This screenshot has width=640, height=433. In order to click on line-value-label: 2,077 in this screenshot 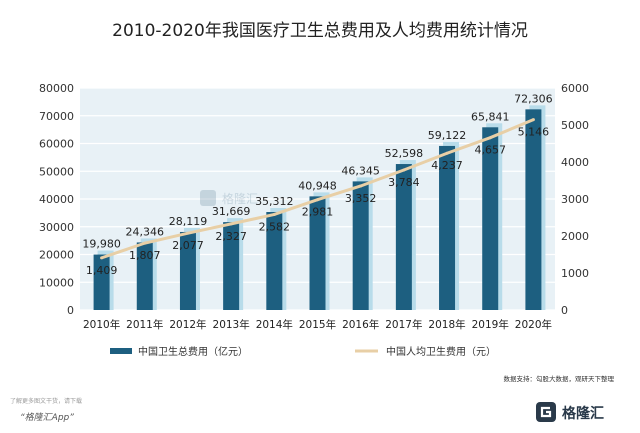, I will do `click(188, 245)`.